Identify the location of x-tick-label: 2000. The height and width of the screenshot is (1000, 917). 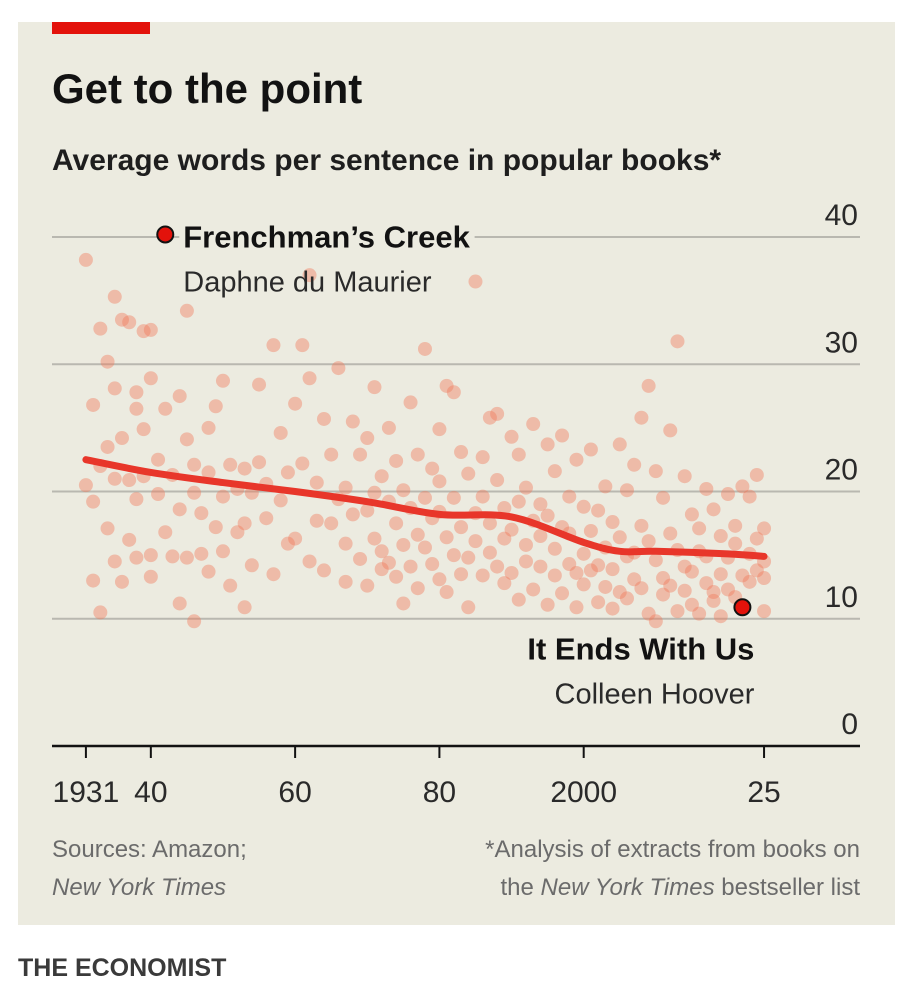
(583, 792).